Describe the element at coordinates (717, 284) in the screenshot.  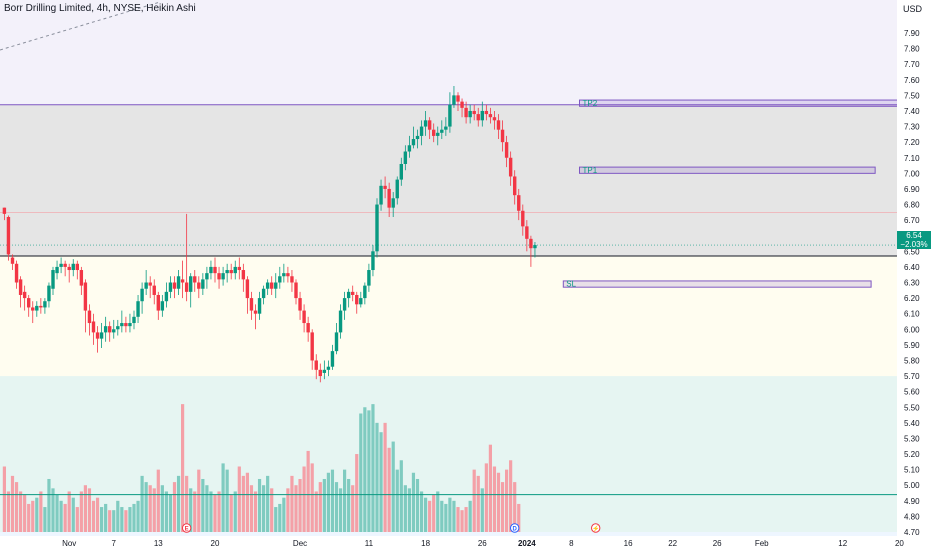
I see `annotation-box` at that location.